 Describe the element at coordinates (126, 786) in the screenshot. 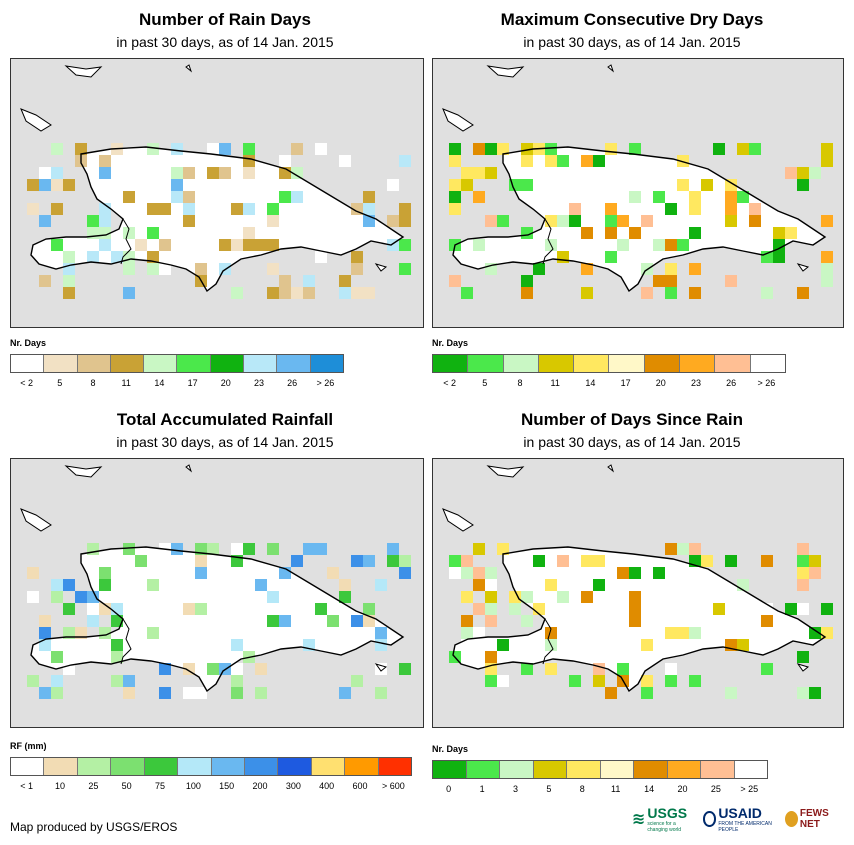

I see `legend-tick-label: 50` at that location.